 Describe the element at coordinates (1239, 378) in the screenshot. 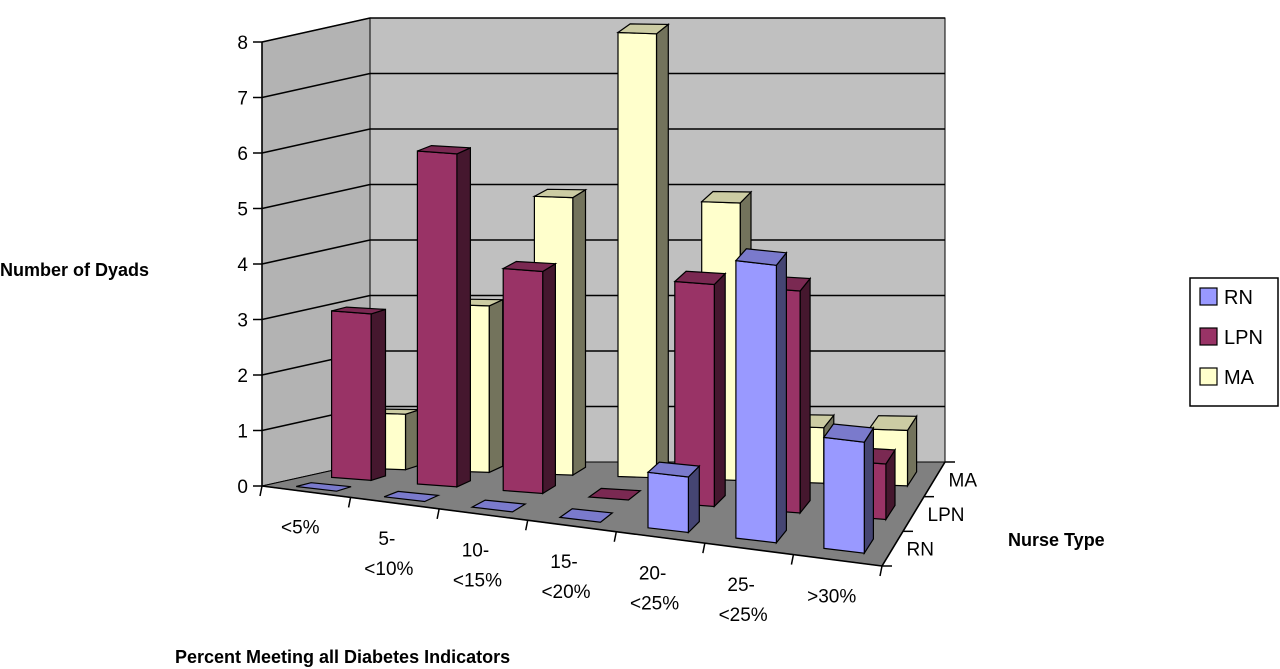

I see `legend-label-ma: MA` at that location.